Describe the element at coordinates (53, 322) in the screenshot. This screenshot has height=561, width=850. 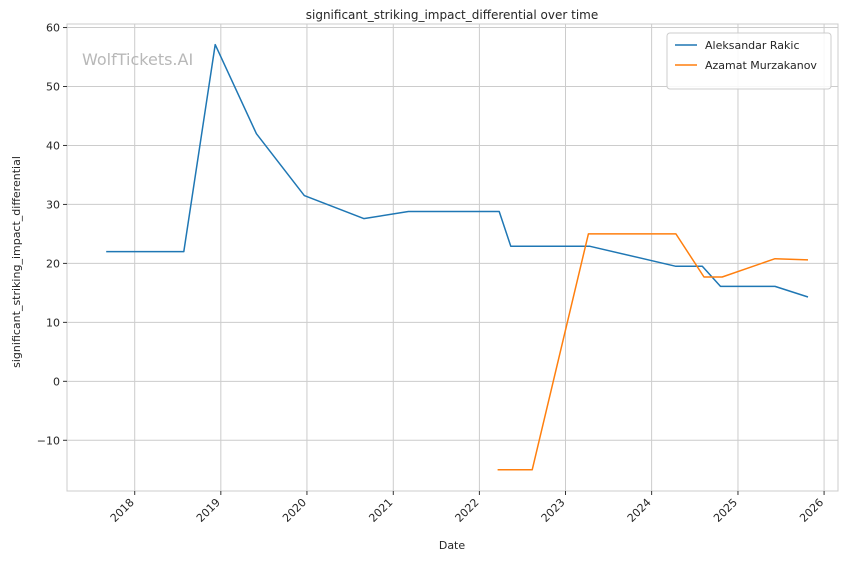
I see `y-tick-label: 10` at that location.